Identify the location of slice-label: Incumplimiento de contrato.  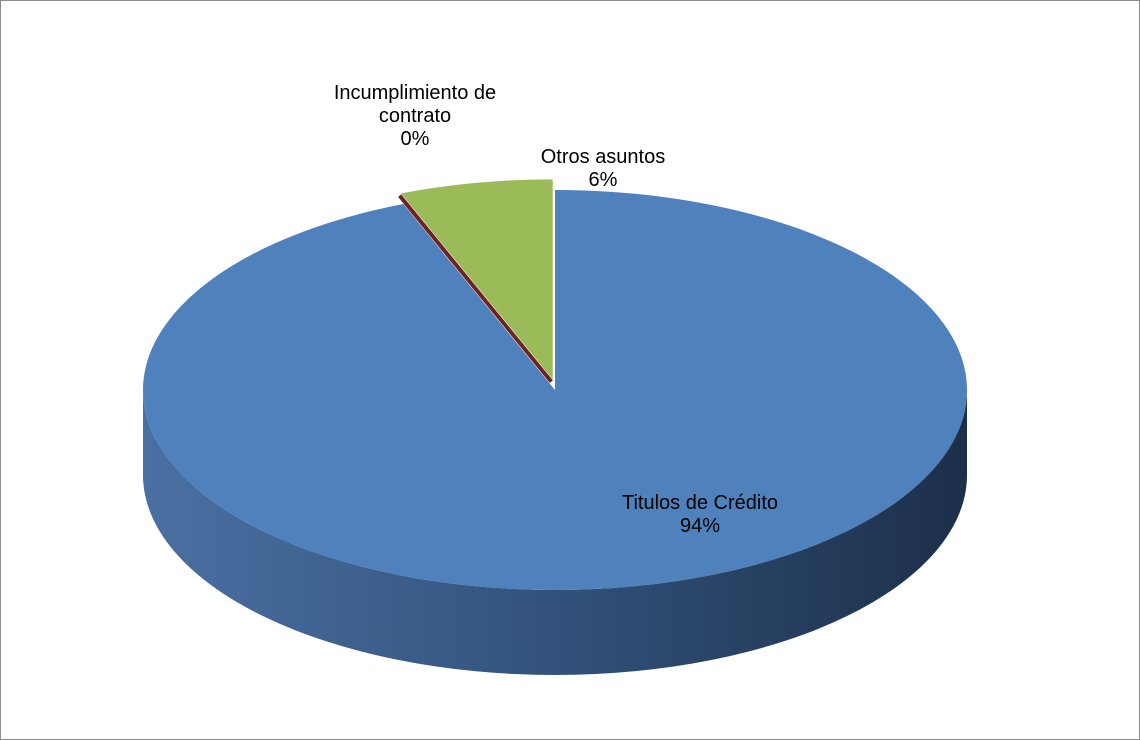
(415, 104).